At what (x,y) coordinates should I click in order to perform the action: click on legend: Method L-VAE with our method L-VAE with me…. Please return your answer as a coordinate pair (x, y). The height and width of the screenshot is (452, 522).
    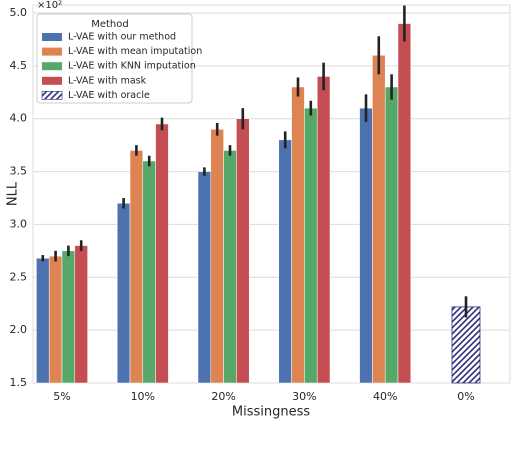
    Looking at the image, I should click on (119, 58).